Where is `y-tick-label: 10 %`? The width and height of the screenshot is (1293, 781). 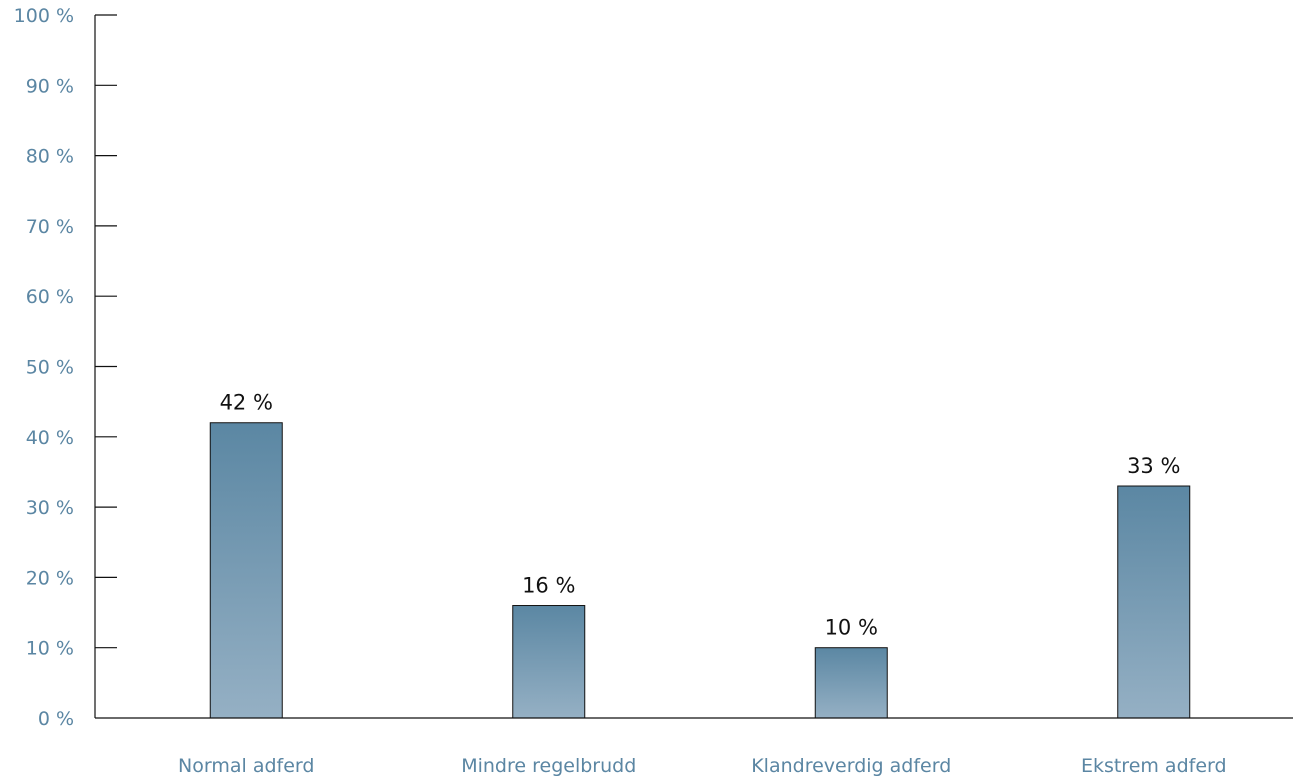 y-tick-label: 10 % is located at coordinates (50, 649).